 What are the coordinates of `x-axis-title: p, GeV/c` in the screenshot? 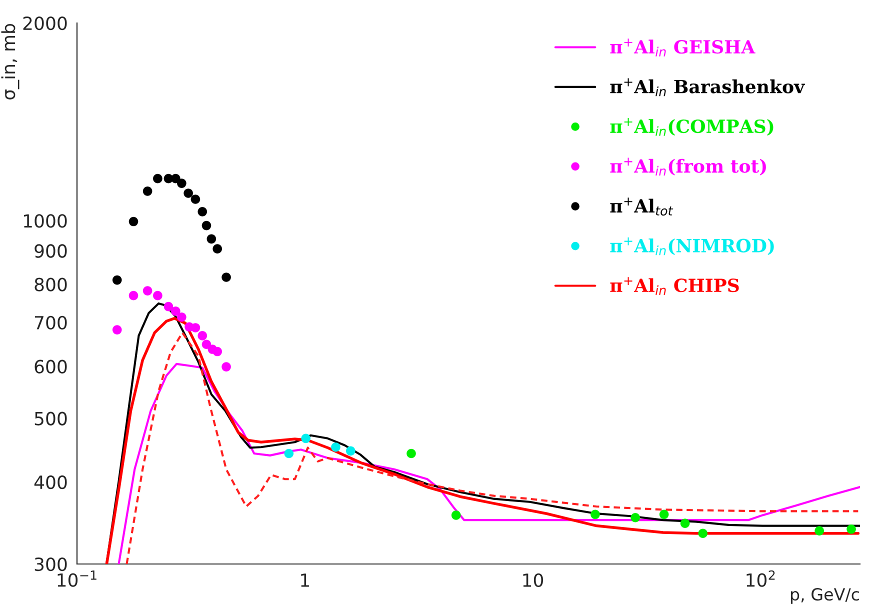 It's located at (824, 596).